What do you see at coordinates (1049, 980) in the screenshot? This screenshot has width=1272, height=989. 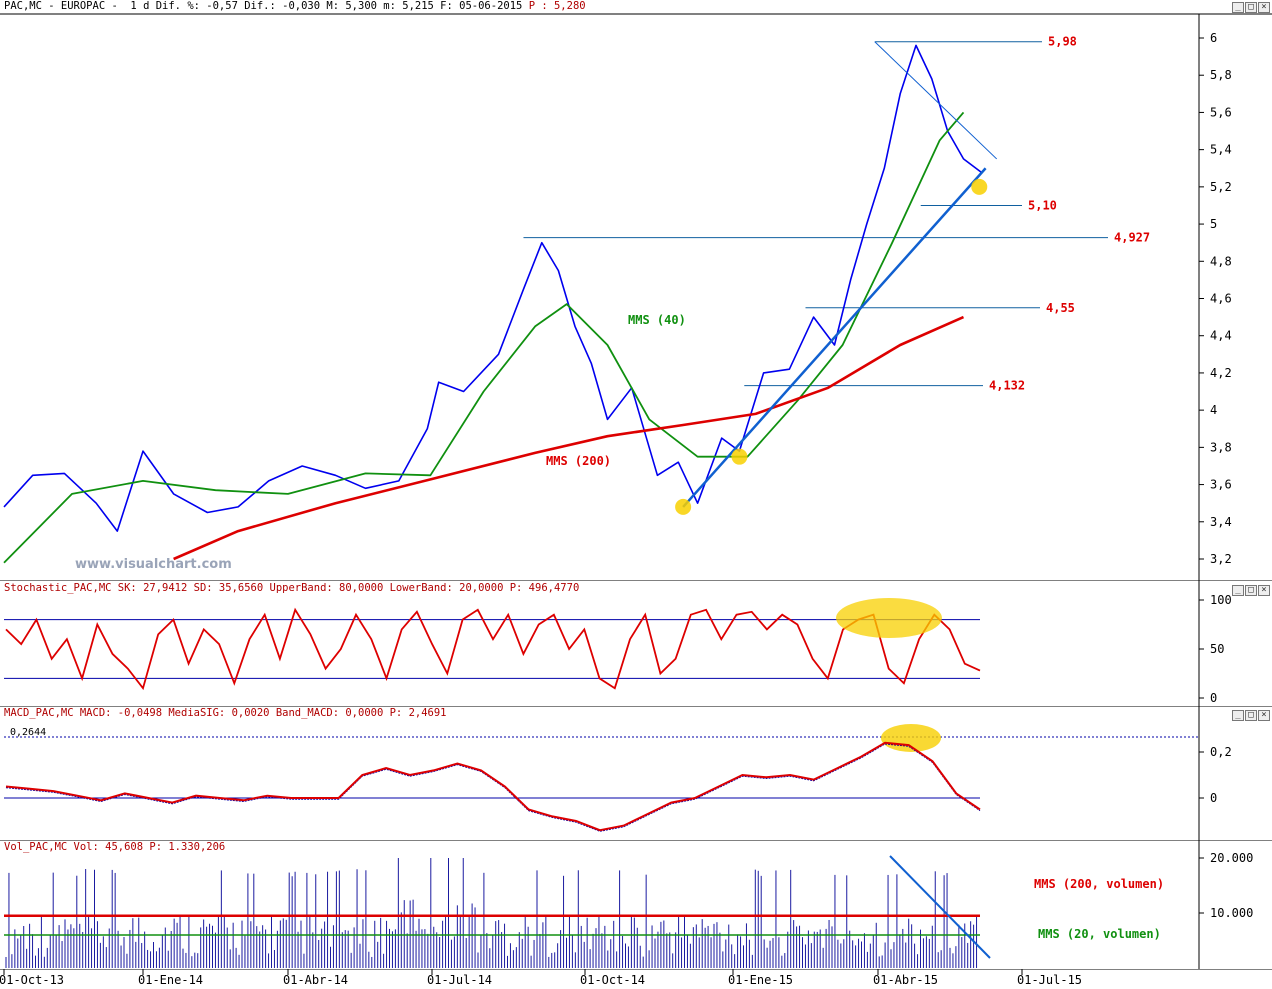 I see `date-label: 01-Jul-15` at bounding box center [1049, 980].